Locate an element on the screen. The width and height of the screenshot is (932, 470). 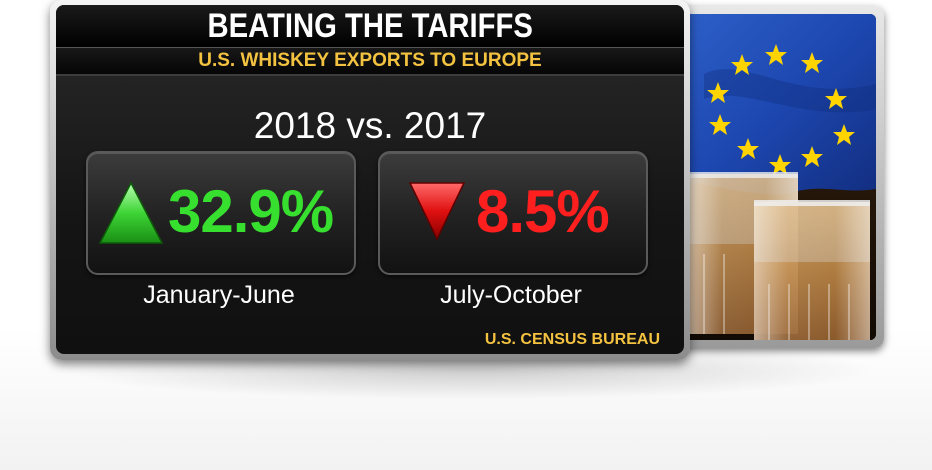
triangle-up-icon is located at coordinates (131, 212).